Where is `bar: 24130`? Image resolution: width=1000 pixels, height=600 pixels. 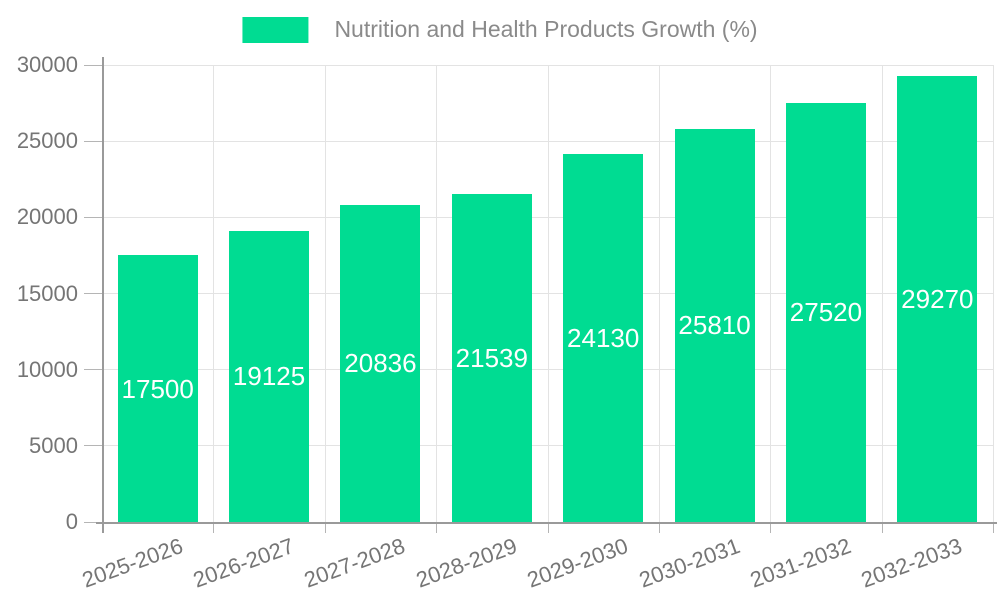 bar: 24130 is located at coordinates (603, 338).